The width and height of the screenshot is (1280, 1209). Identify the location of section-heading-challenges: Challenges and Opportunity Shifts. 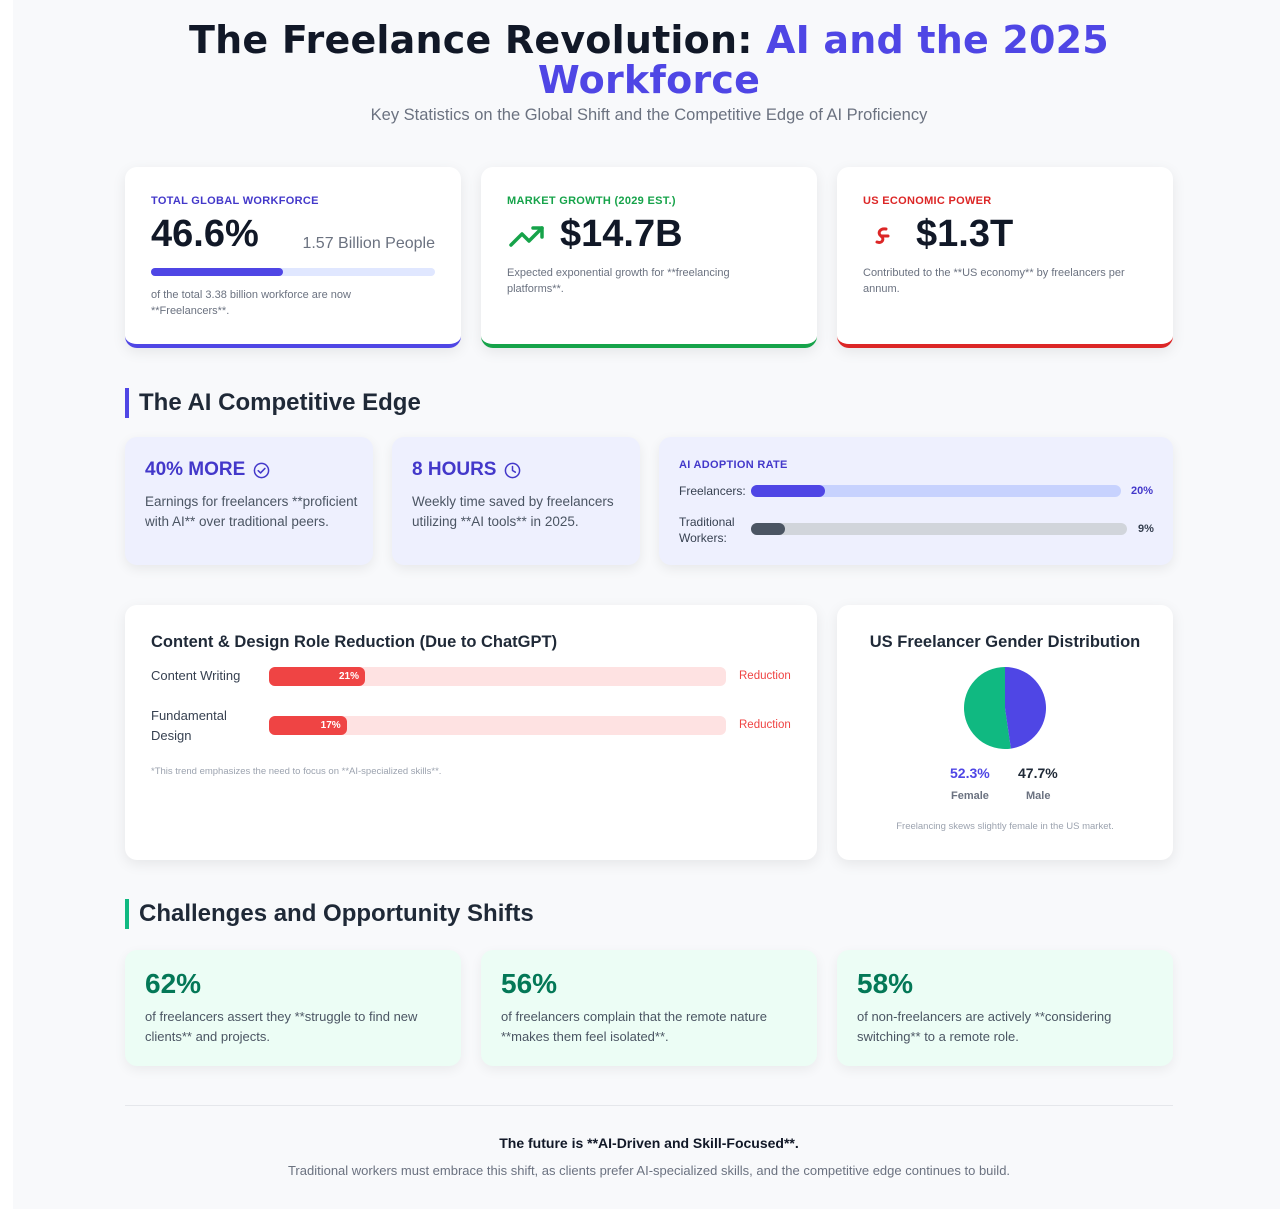
(329, 914).